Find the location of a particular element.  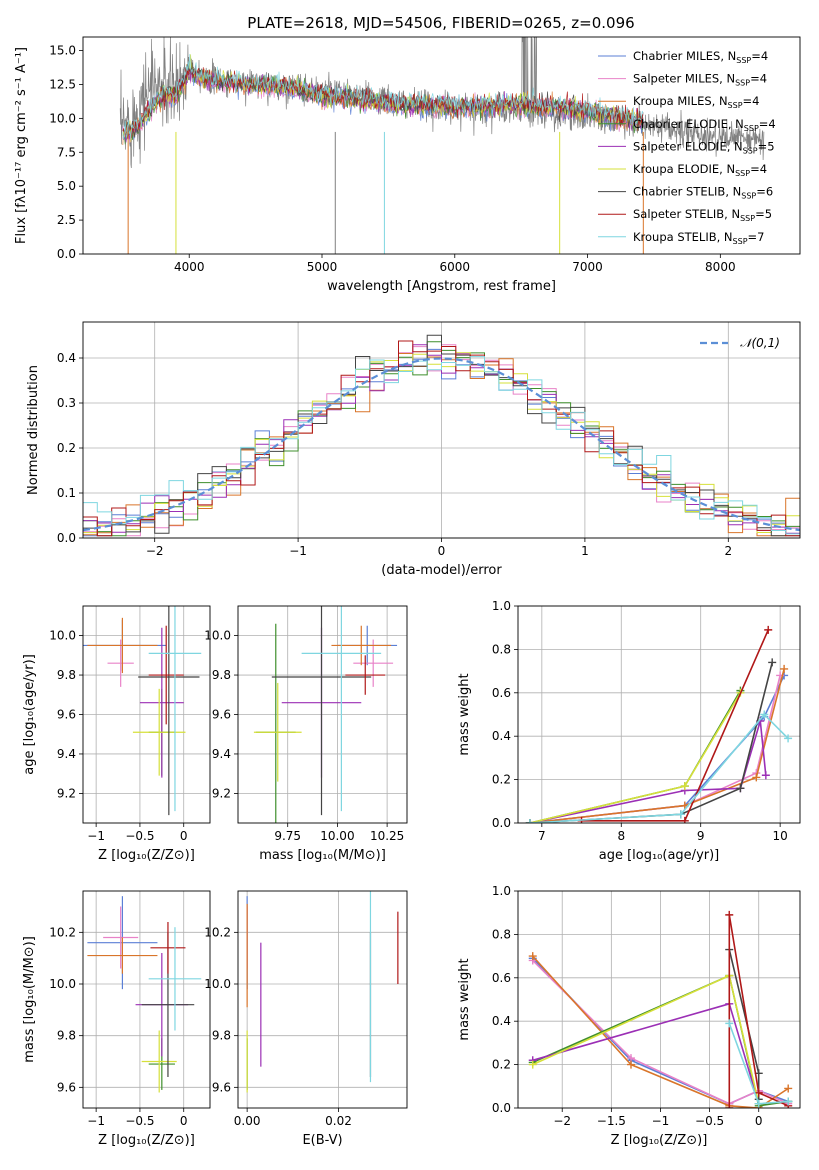

age_vs_Z-xtick-label: −1 is located at coordinates (96, 836).